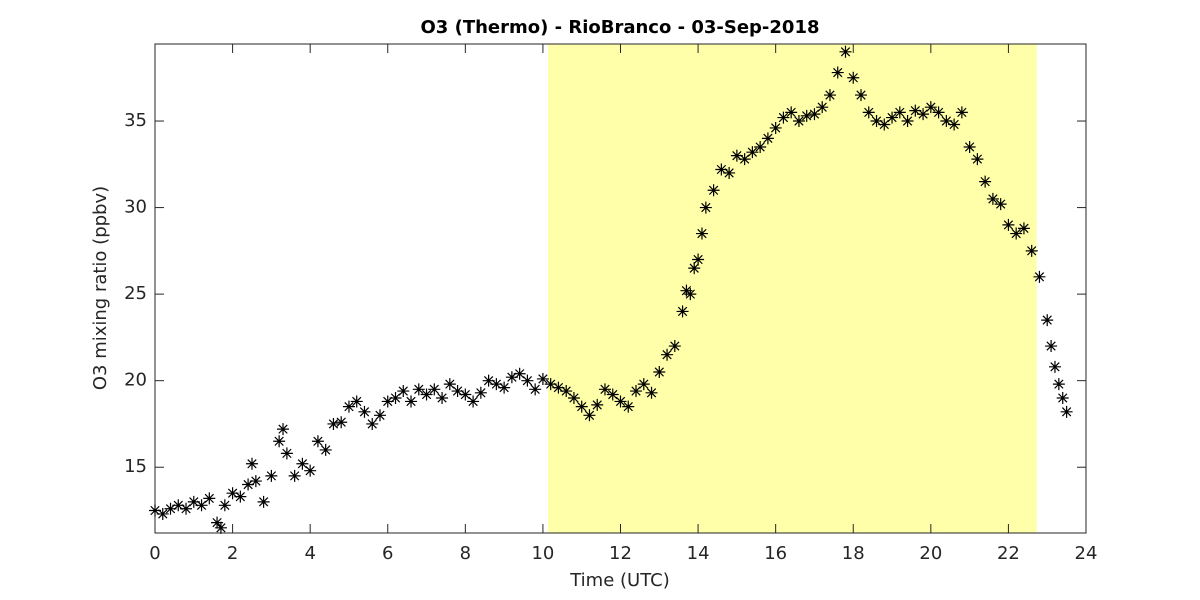 The image size is (1200, 600). What do you see at coordinates (620, 553) in the screenshot?
I see `x-tick-label: 12` at bounding box center [620, 553].